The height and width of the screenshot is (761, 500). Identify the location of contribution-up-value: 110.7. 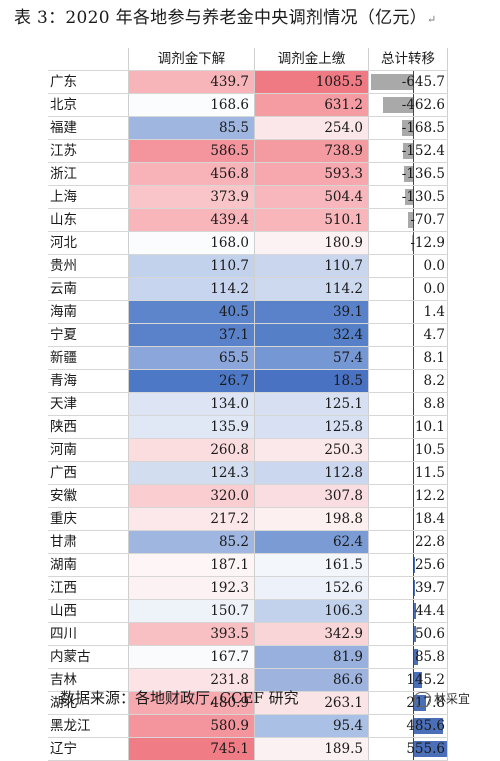
(311, 266).